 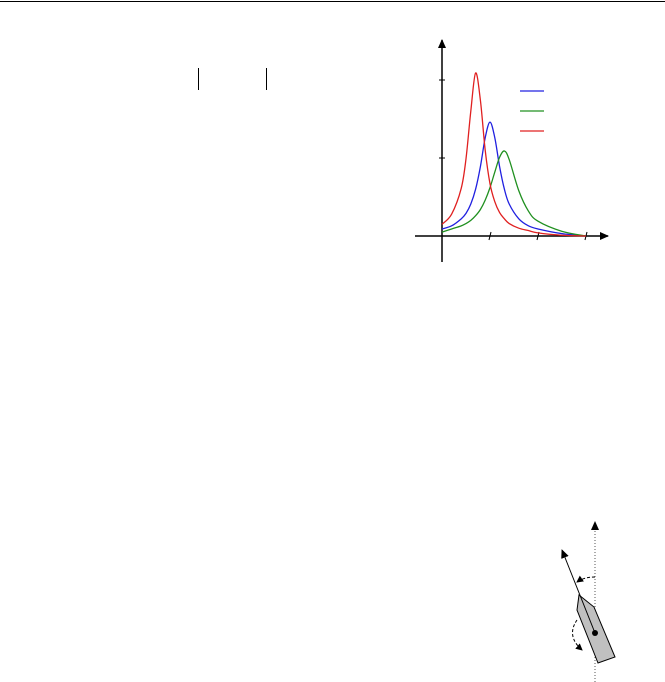 What do you see at coordinates (577, 635) in the screenshot?
I see `yaw-rotation-arrow` at bounding box center [577, 635].